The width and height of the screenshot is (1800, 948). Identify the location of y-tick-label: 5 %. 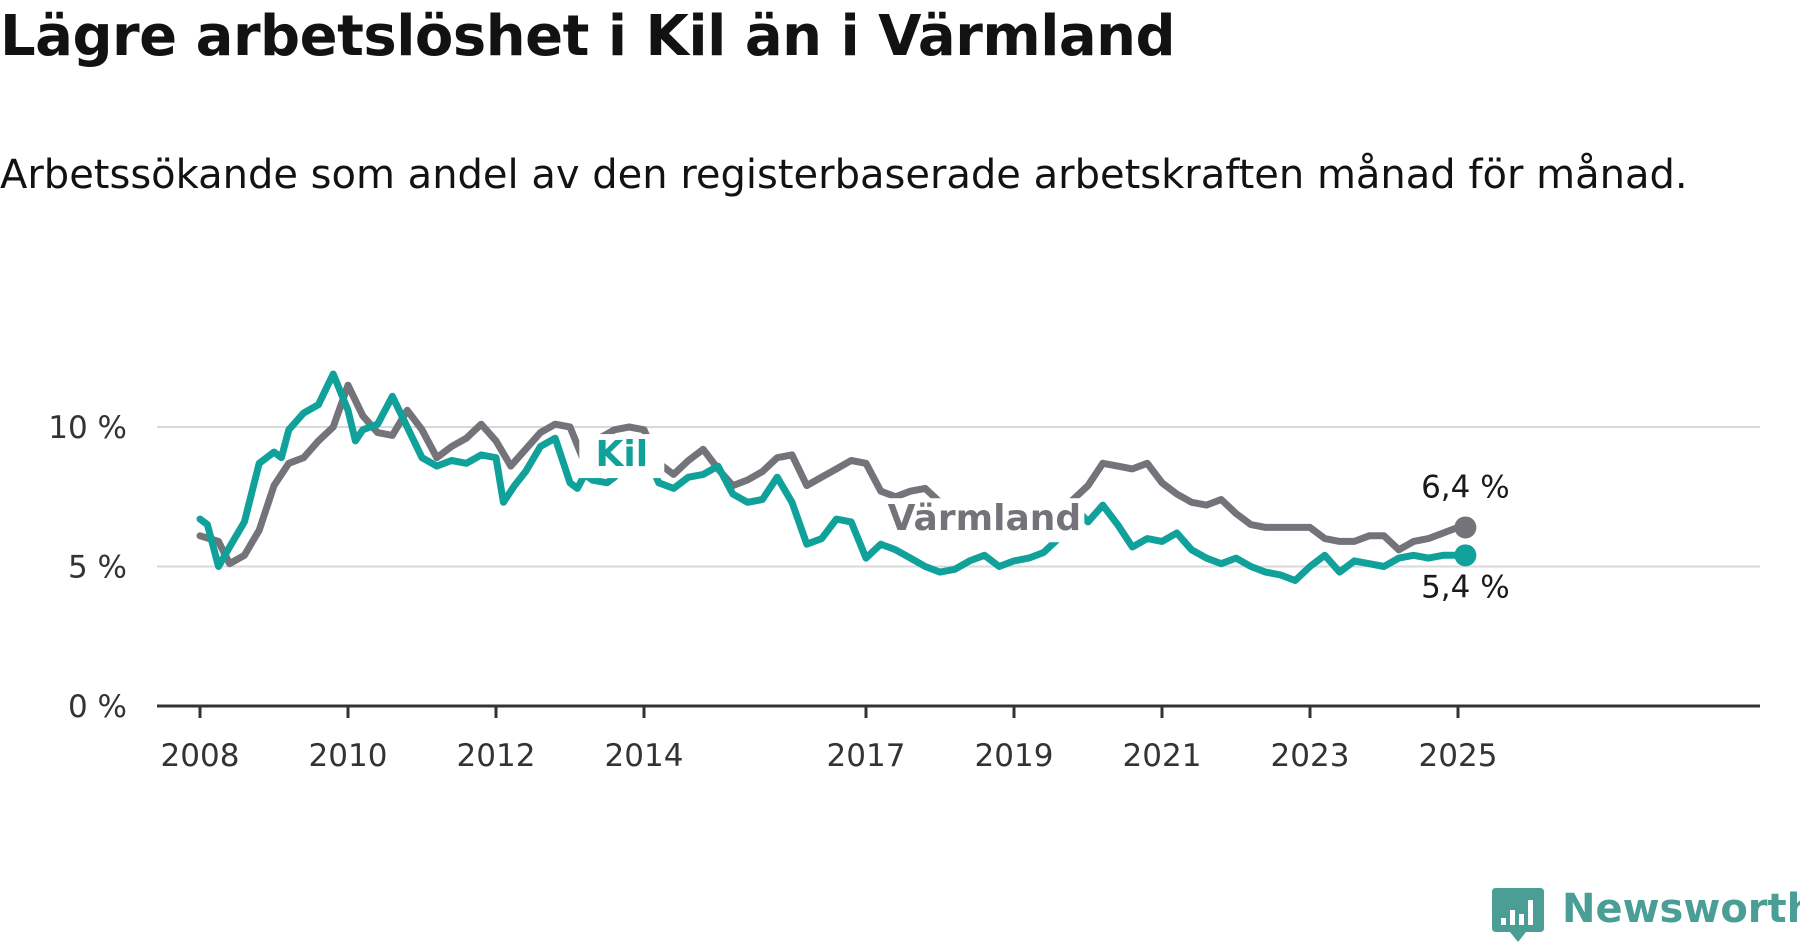
(97, 568).